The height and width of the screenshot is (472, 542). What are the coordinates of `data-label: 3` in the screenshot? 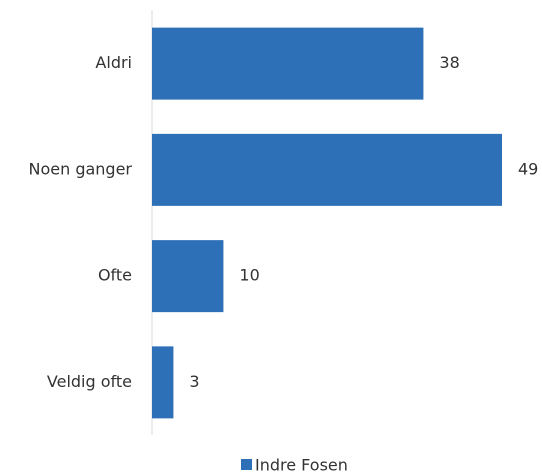 It's located at (194, 381).